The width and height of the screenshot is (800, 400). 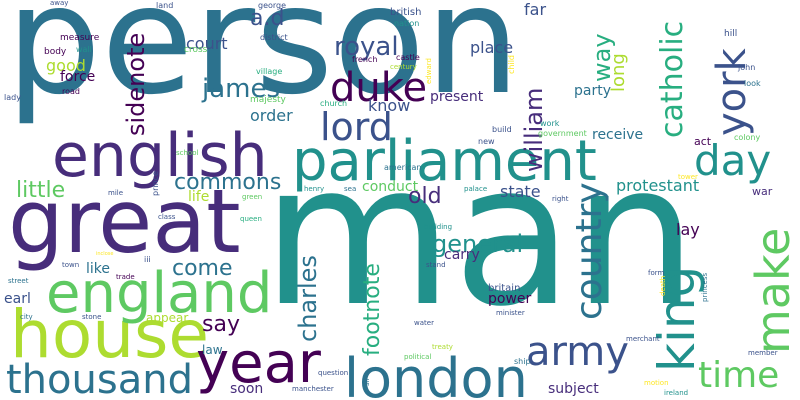 I want to click on word-york: york, so click(x=732, y=92).